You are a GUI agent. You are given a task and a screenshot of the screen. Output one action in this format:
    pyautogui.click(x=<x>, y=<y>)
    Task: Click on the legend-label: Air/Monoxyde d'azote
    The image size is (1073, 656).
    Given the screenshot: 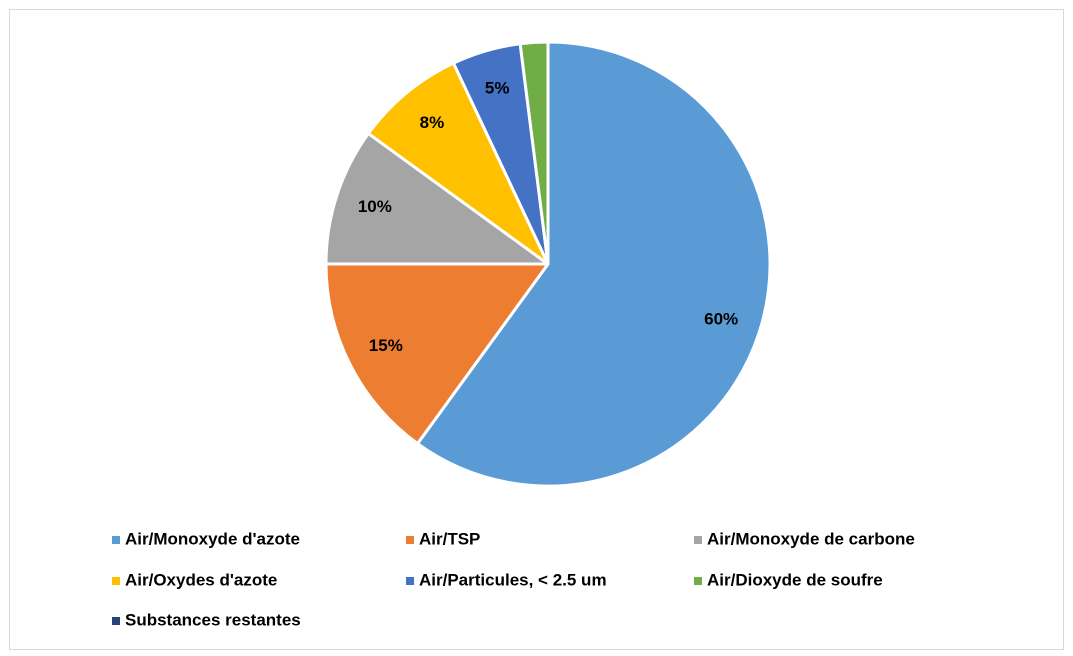 What is the action you would take?
    pyautogui.click(x=212, y=538)
    